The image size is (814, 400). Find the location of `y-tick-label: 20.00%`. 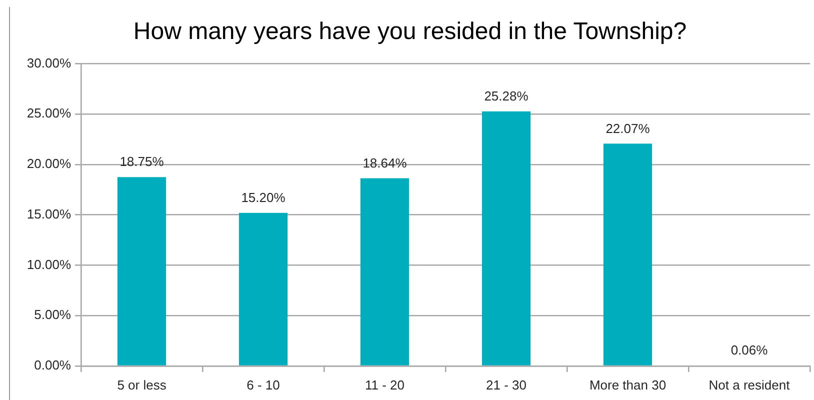

y-tick-label: 20.00% is located at coordinates (49, 164).